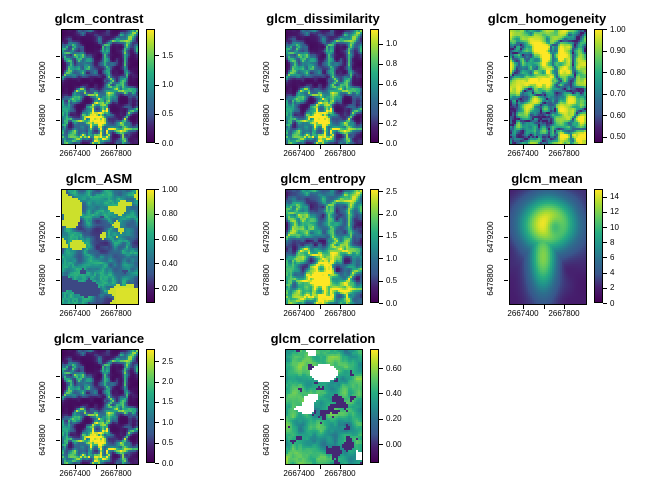 The height and width of the screenshot is (480, 672). Describe the element at coordinates (614, 212) in the screenshot. I see `legend-tick-label: 12` at that location.